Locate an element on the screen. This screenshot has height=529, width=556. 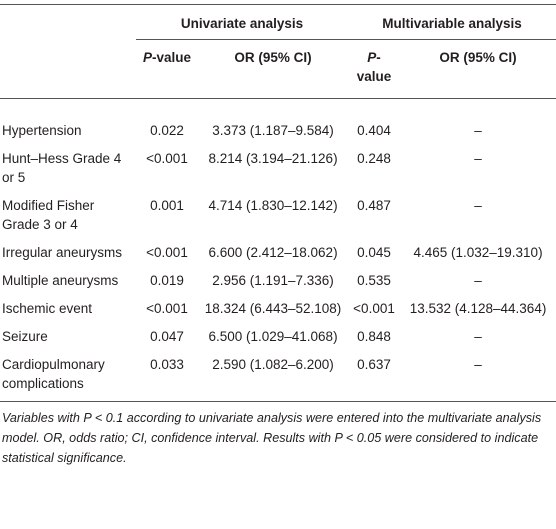
cell: 0.487 is located at coordinates (374, 205).